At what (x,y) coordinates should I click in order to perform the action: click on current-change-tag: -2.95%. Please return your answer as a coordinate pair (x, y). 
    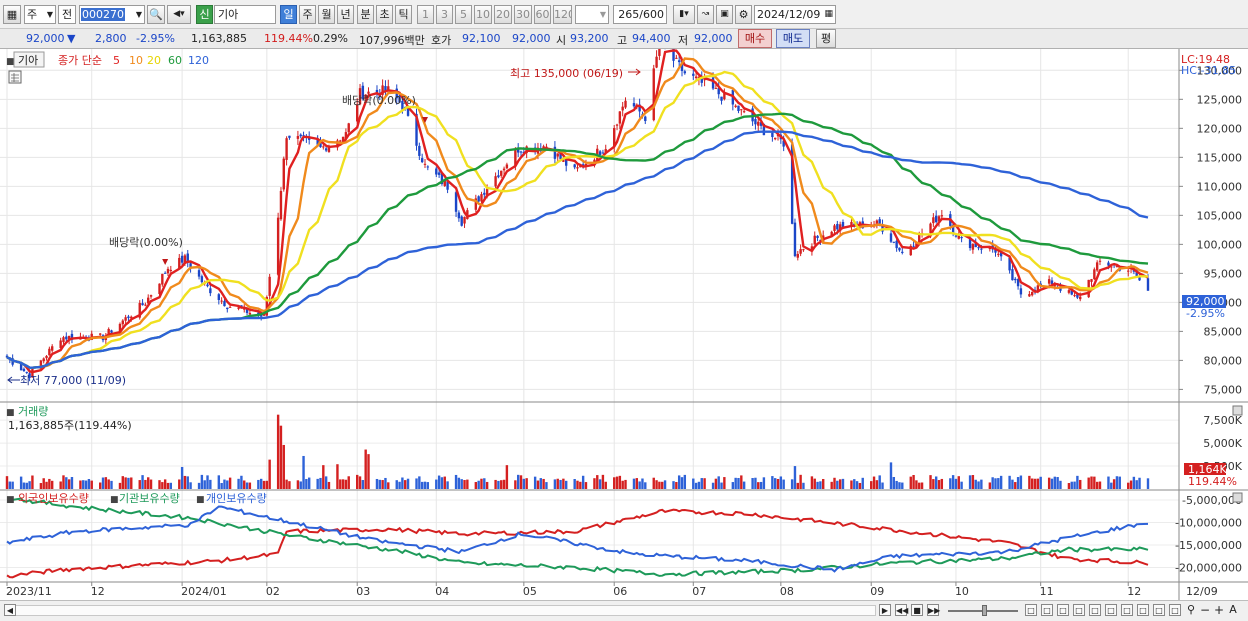
    Looking at the image, I should click on (1205, 313).